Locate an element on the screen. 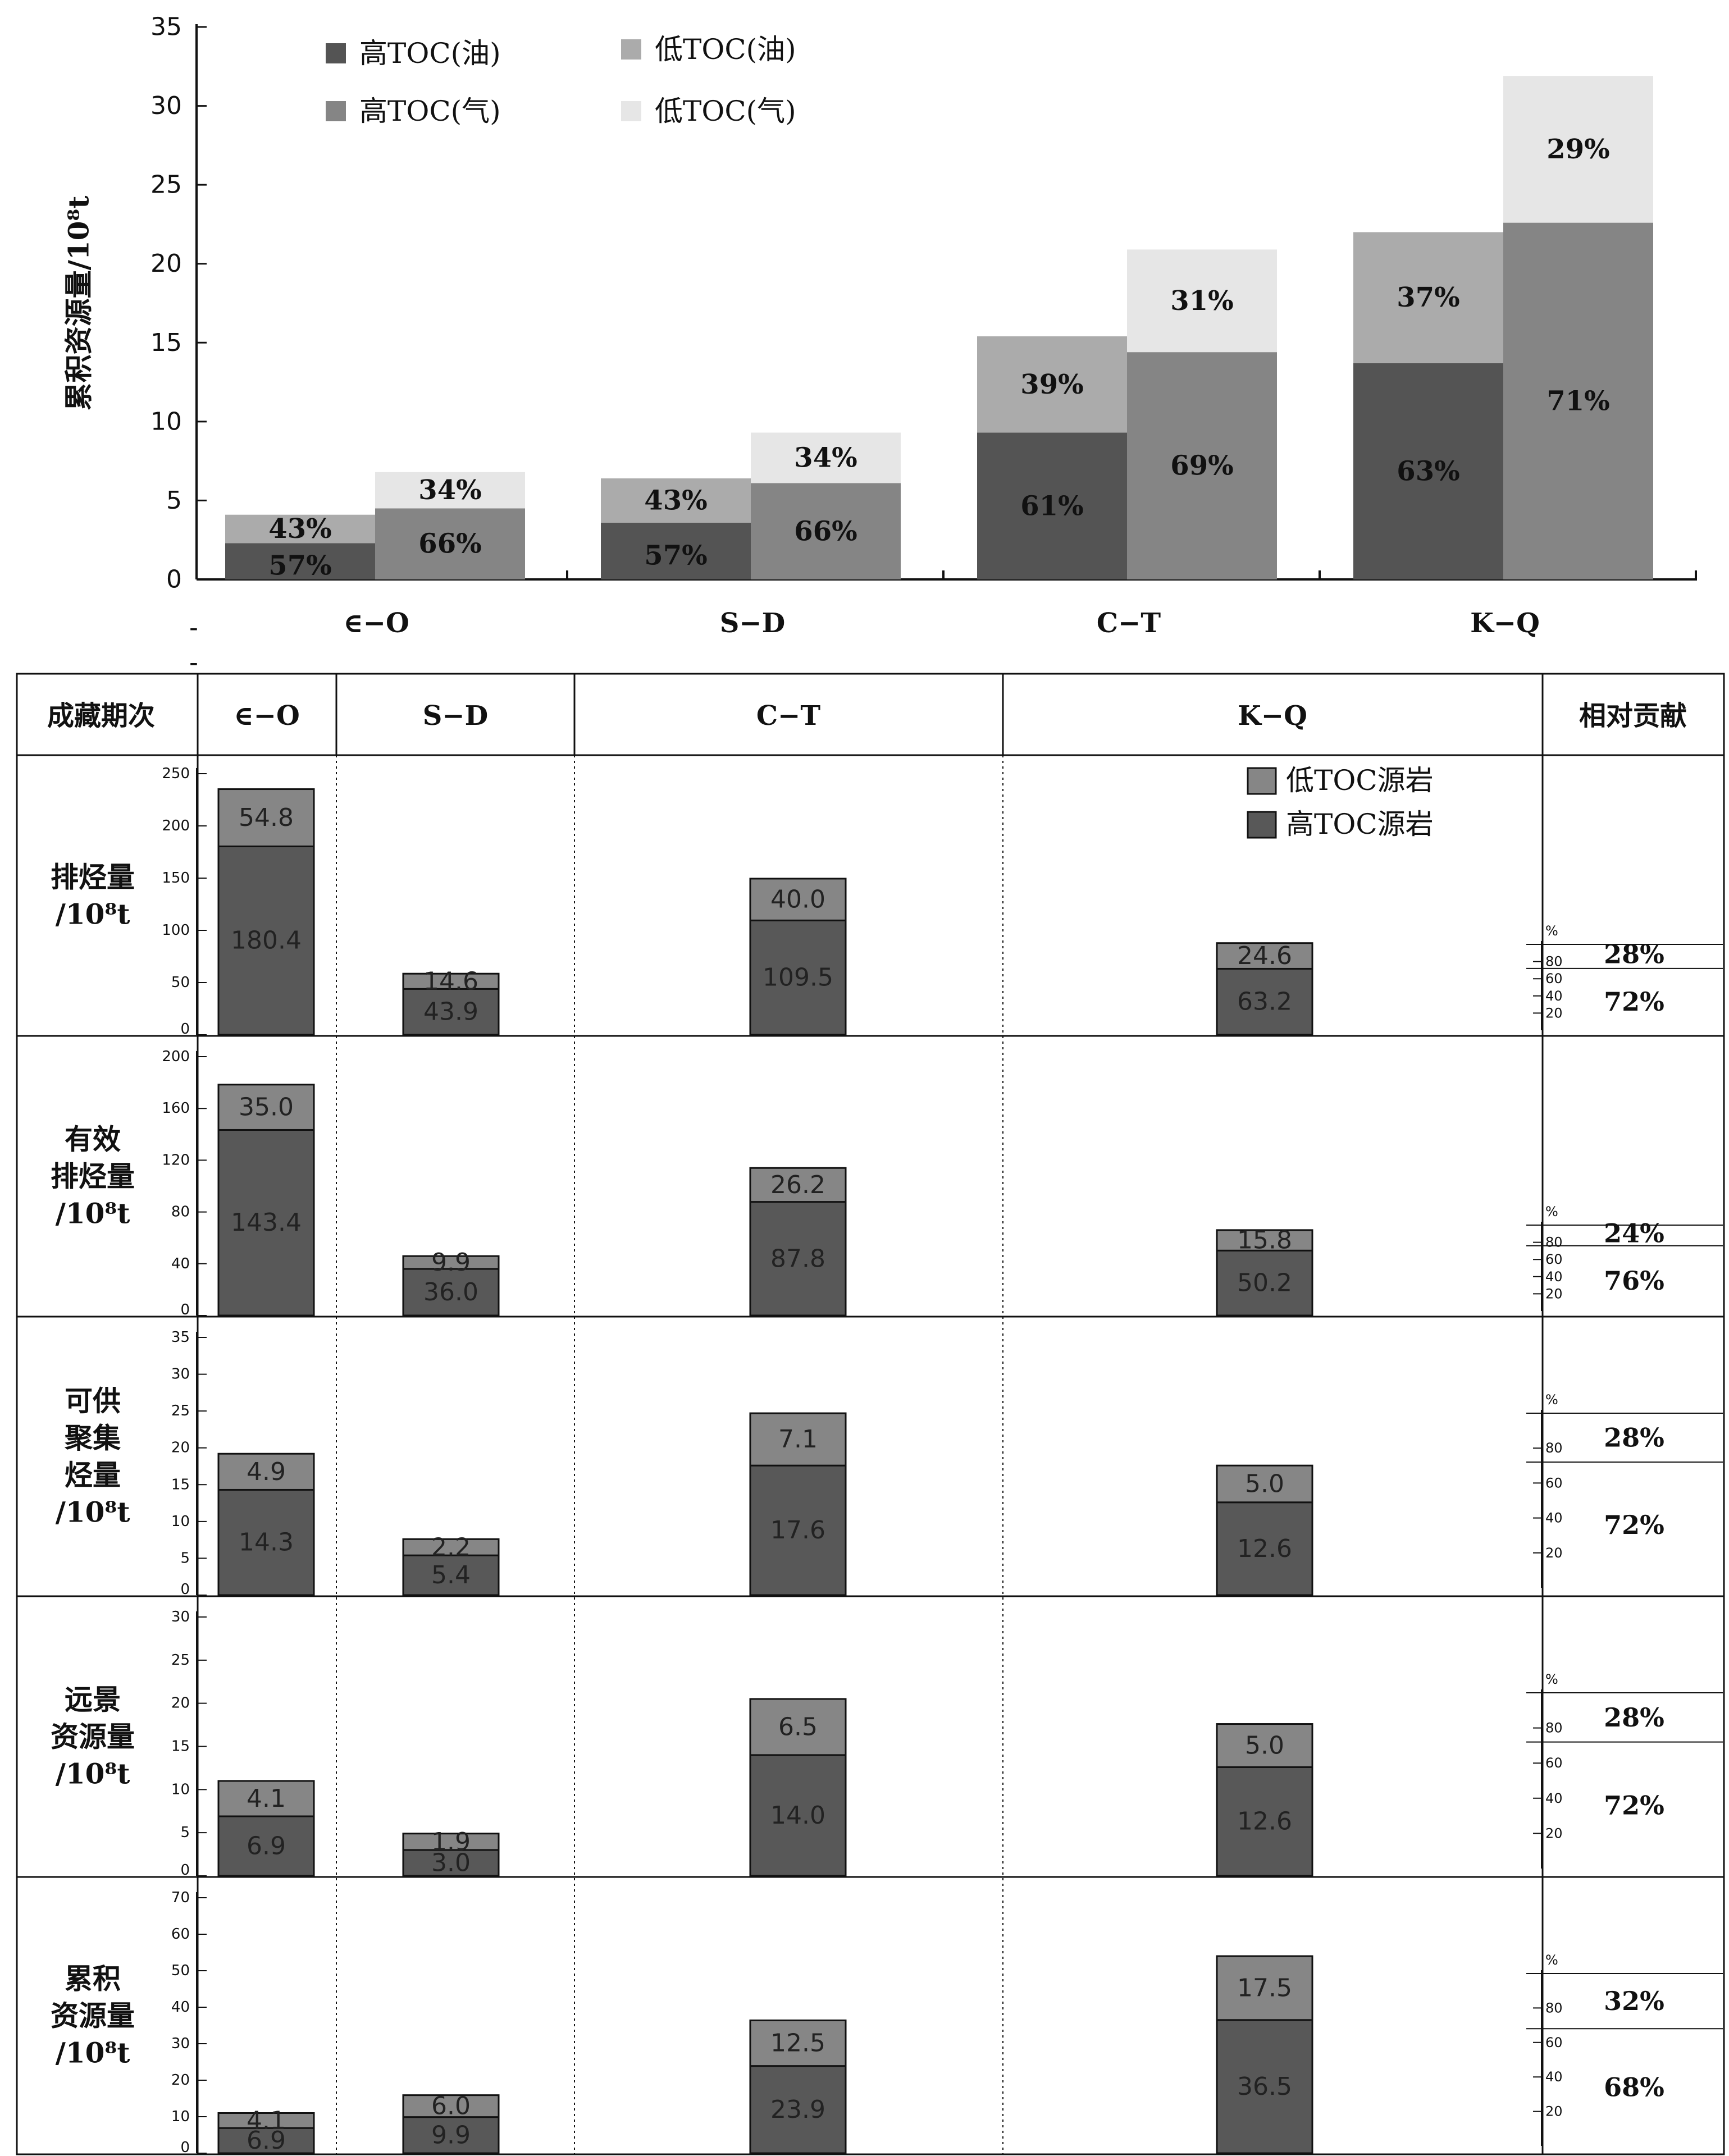 This screenshot has width=1729, height=2156. bar-value-low: 35.0 is located at coordinates (266, 1107).